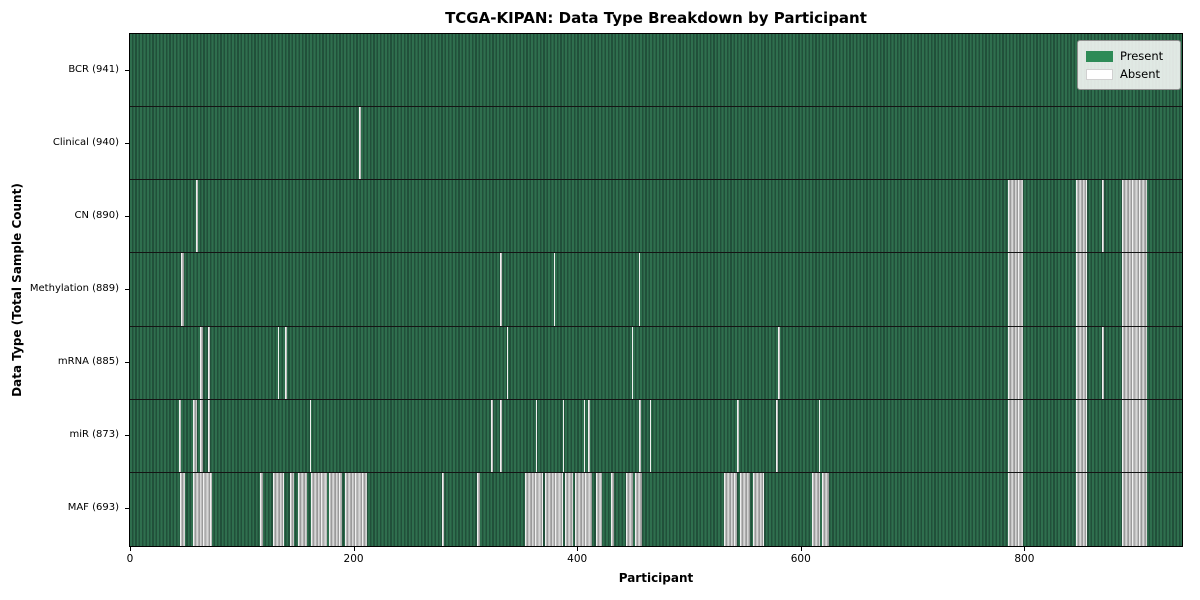 The width and height of the screenshot is (1200, 600). What do you see at coordinates (94, 435) in the screenshot?
I see `ytick-label-mir: miR (873)` at bounding box center [94, 435].